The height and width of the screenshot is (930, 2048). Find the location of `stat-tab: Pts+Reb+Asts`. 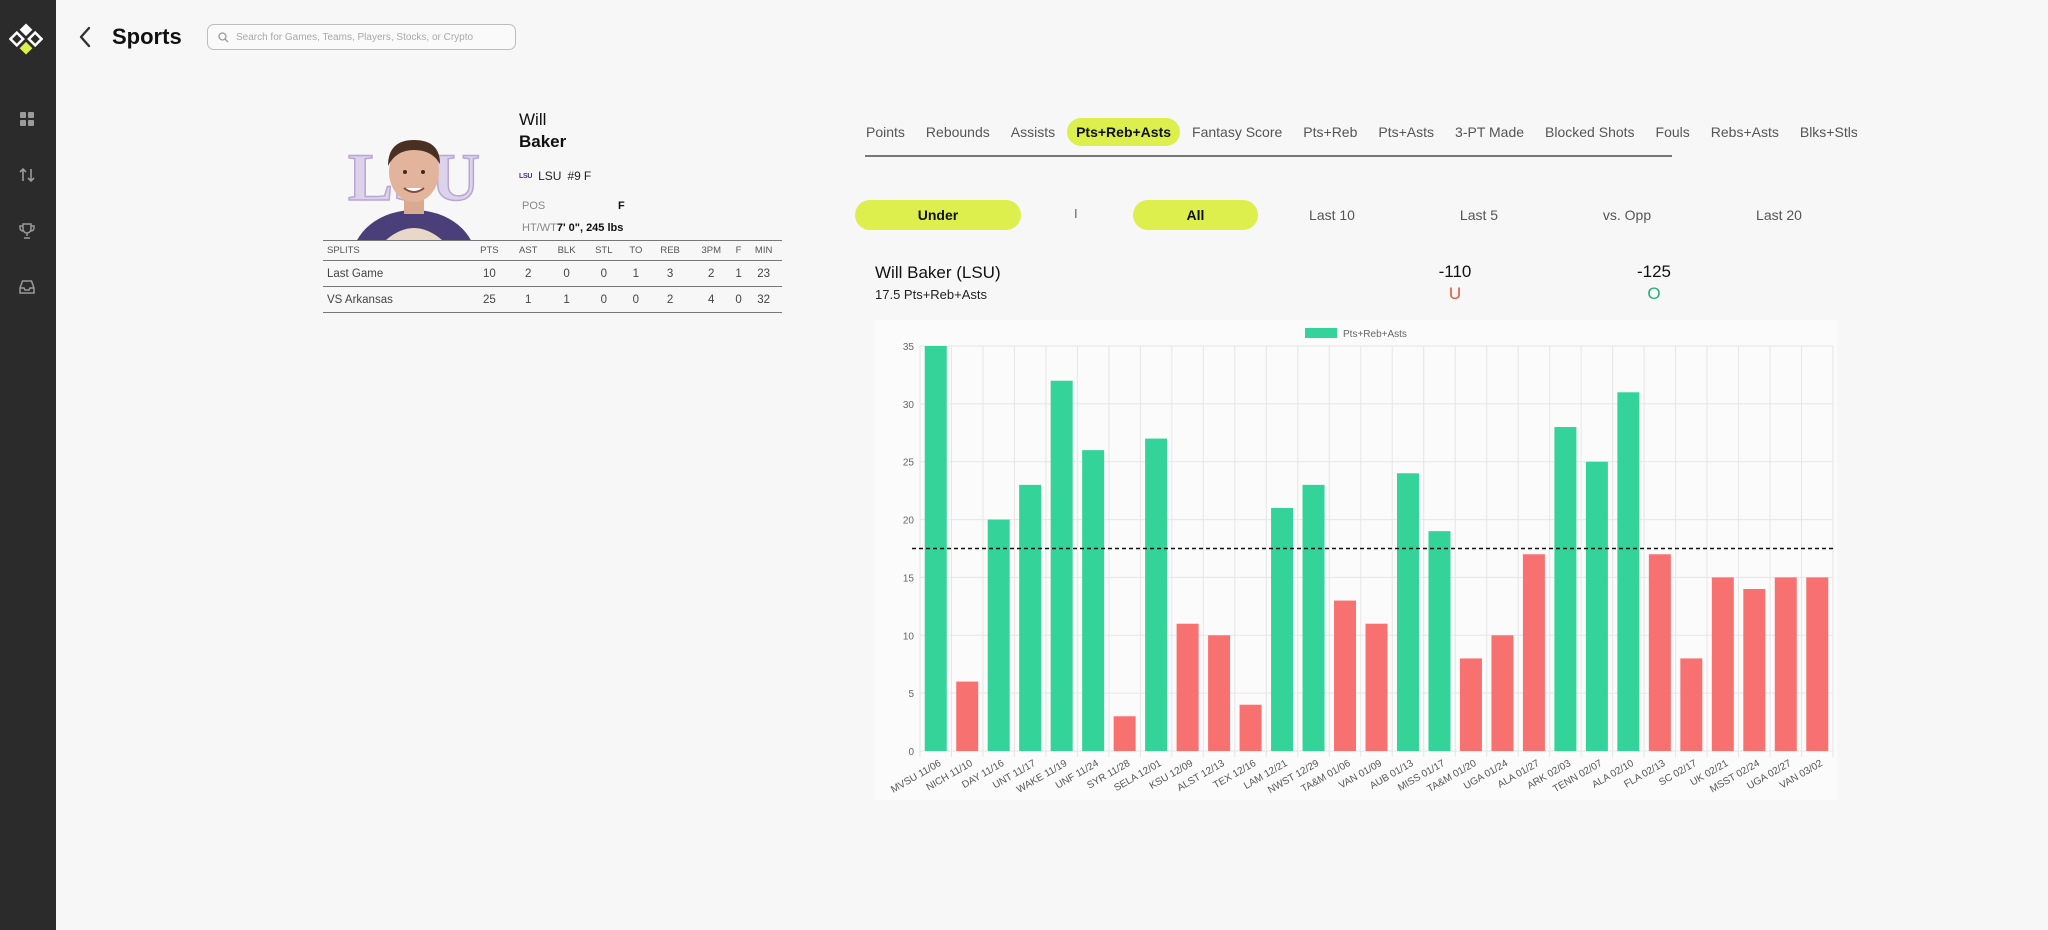

stat-tab: Pts+Reb+Asts is located at coordinates (1124, 132).